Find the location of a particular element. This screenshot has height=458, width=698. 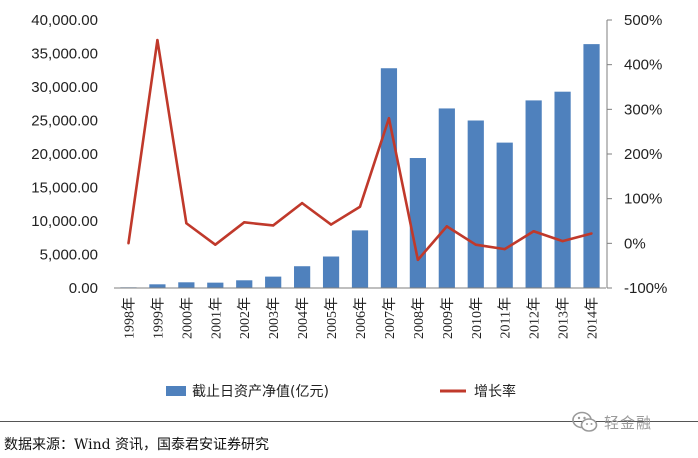

divider is located at coordinates (349, 421).